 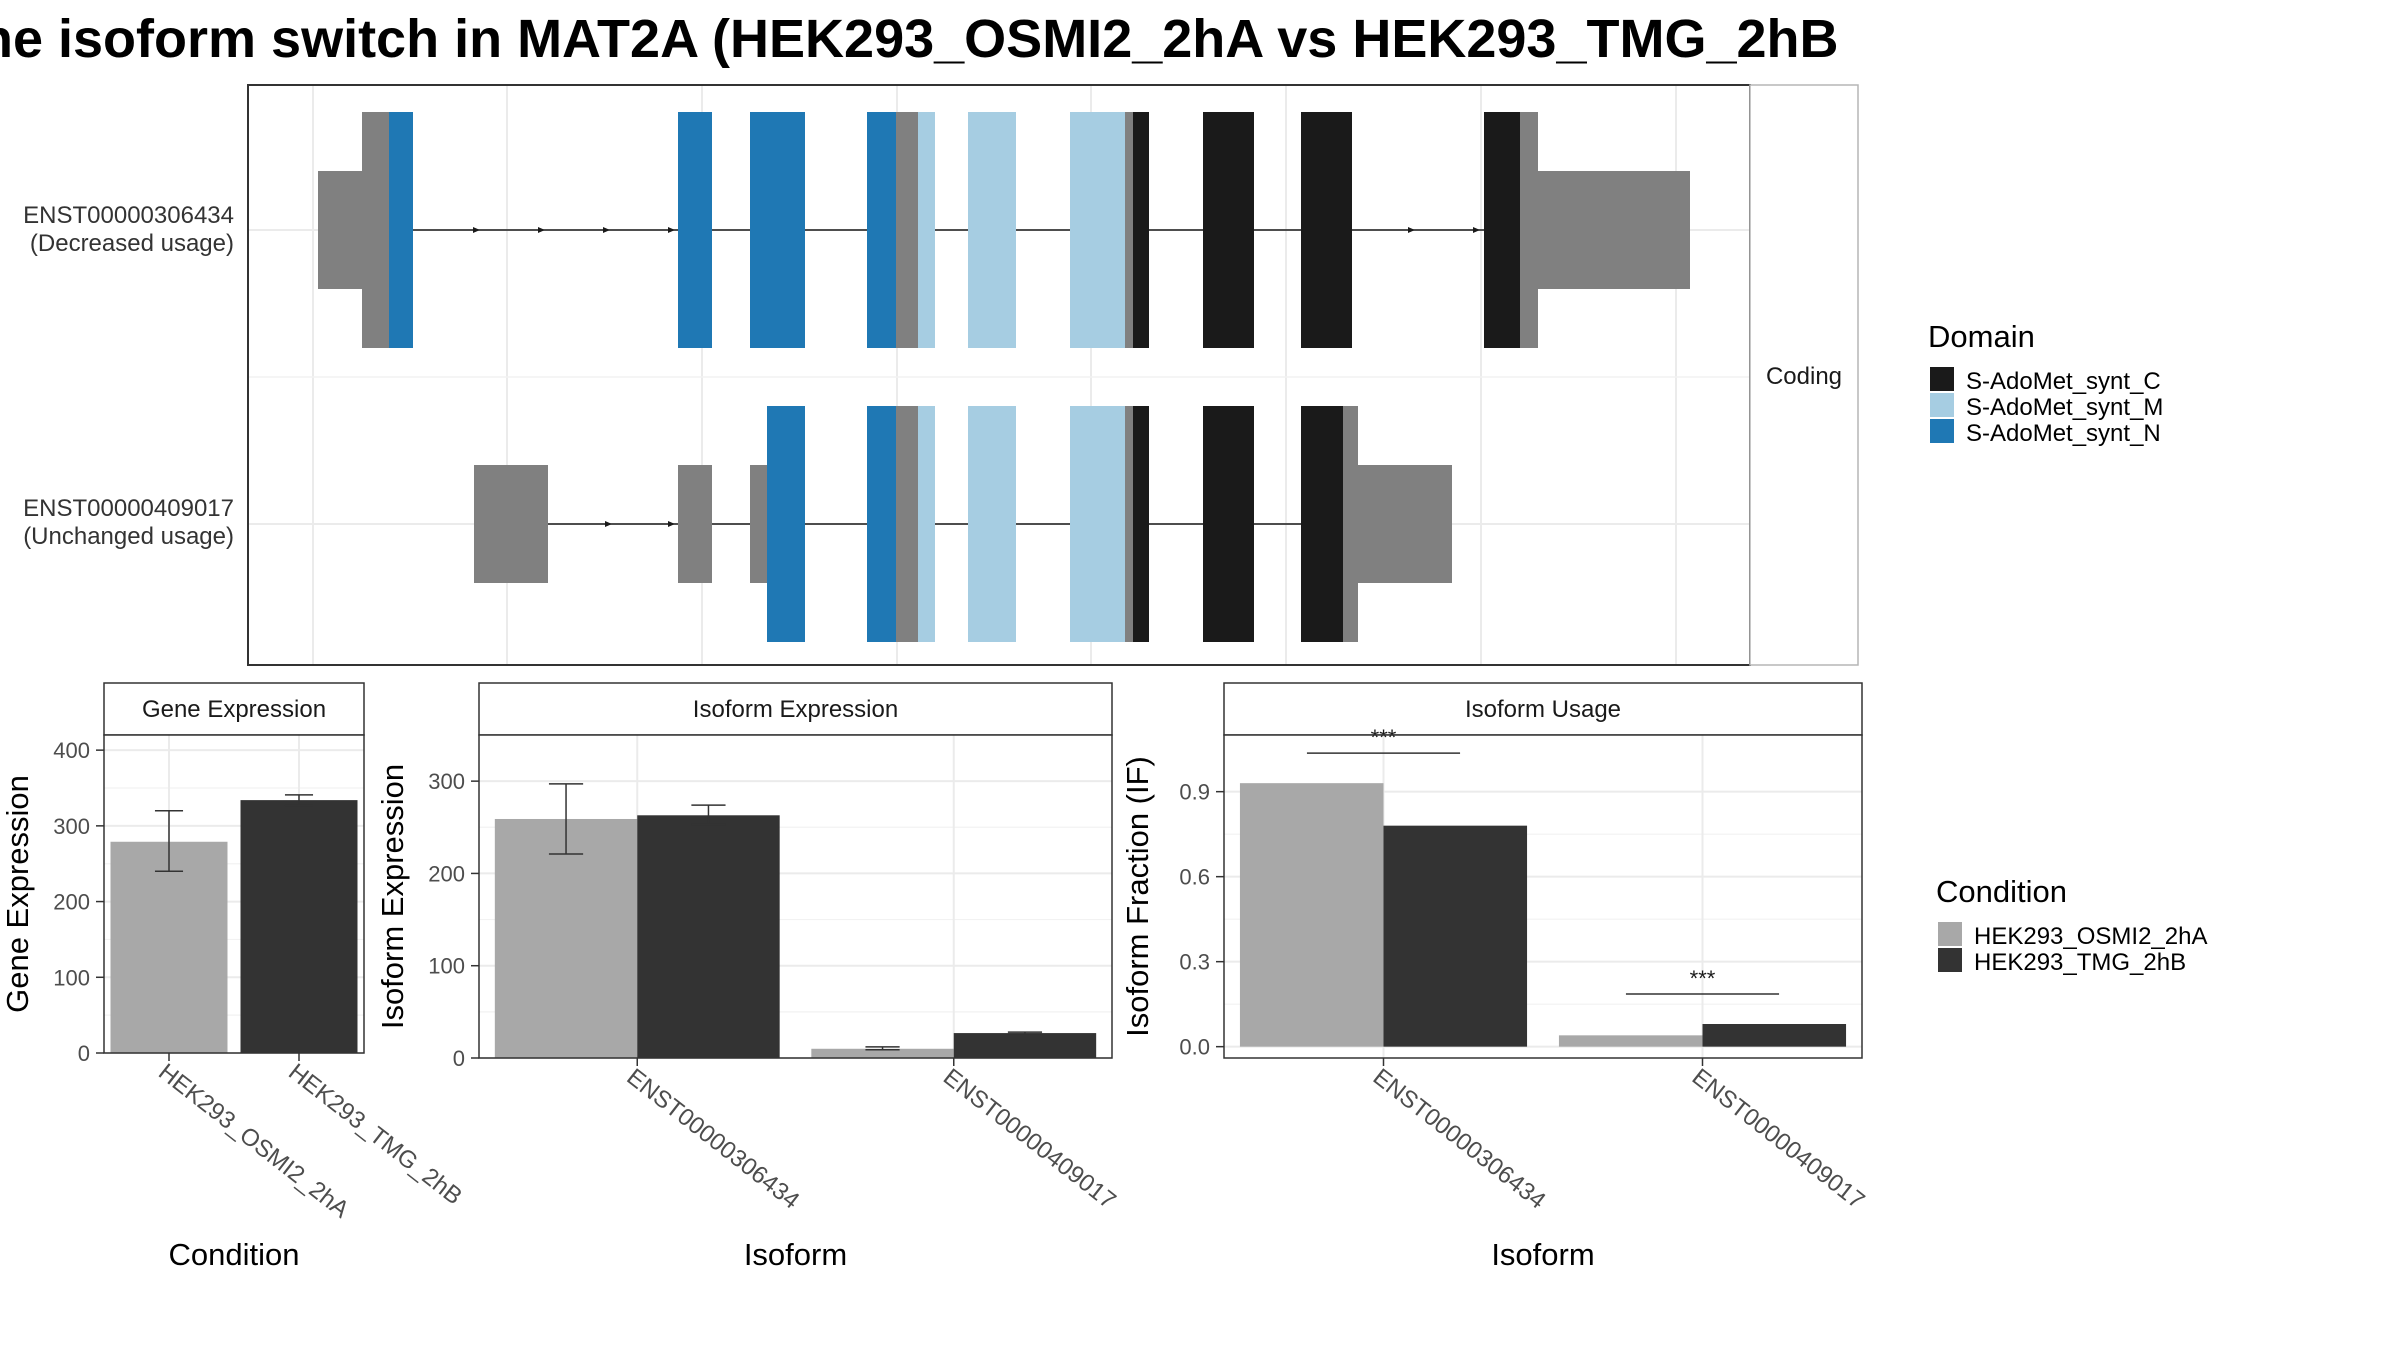 I want to click on panel-strip-label: Isoform Expression, so click(x=795, y=709).